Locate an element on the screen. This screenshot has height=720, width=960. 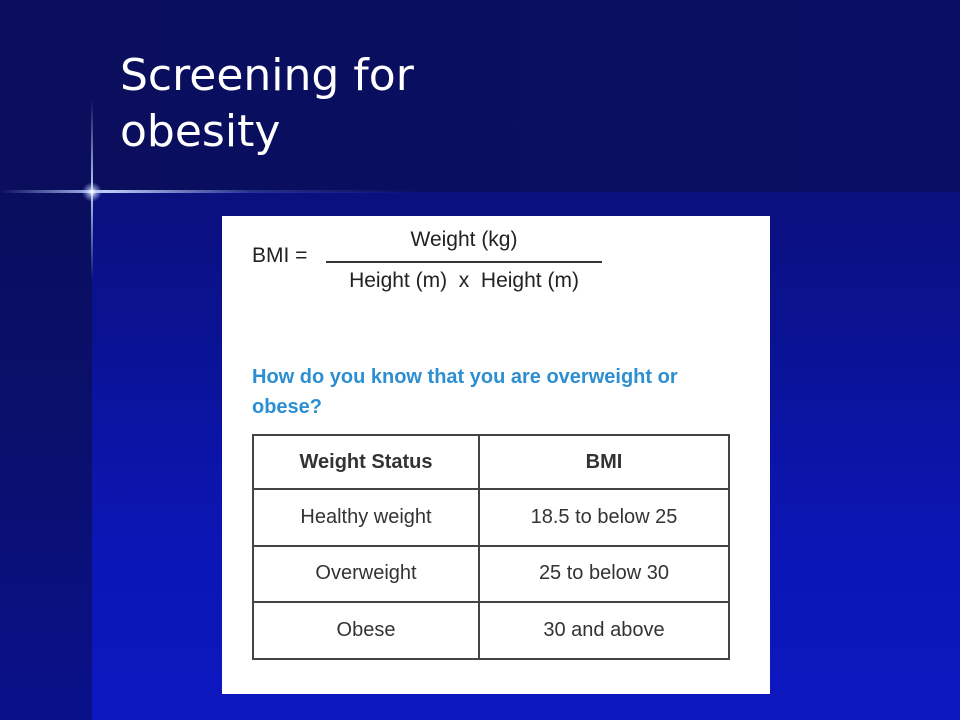
weight-status-cell: Obese is located at coordinates (366, 630).